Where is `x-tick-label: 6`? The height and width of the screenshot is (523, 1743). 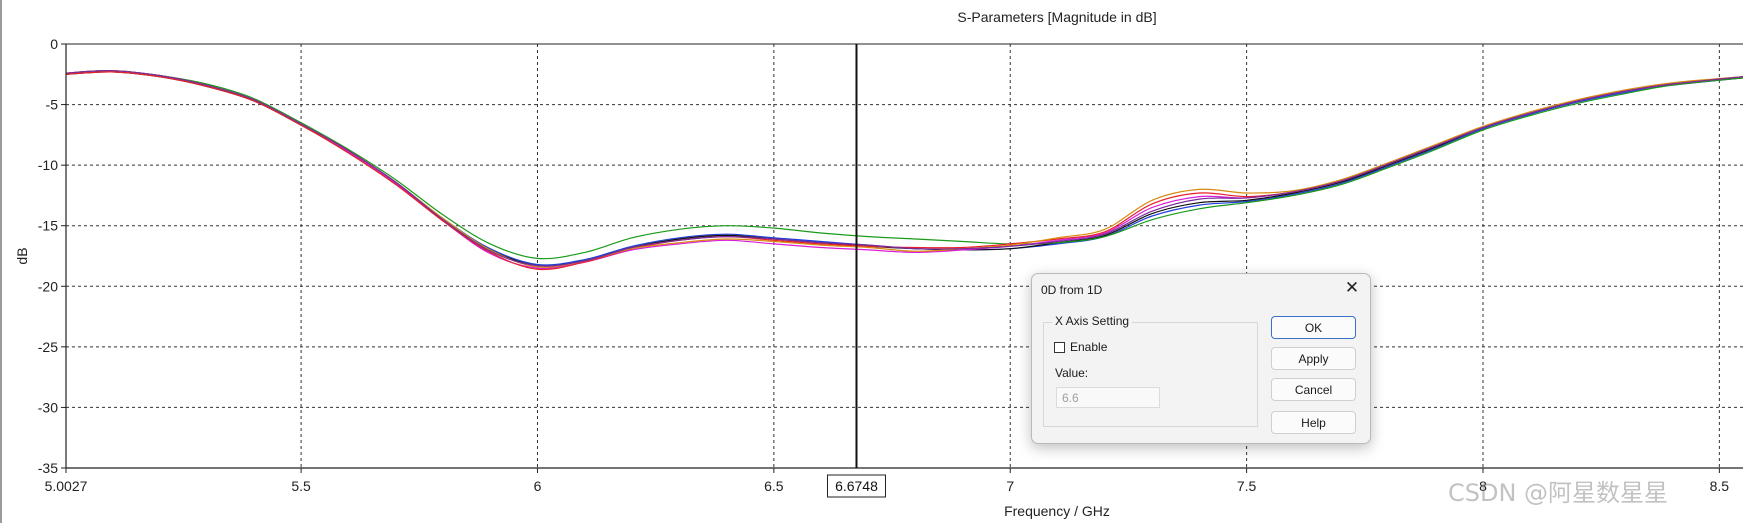
x-tick-label: 6 is located at coordinates (538, 486).